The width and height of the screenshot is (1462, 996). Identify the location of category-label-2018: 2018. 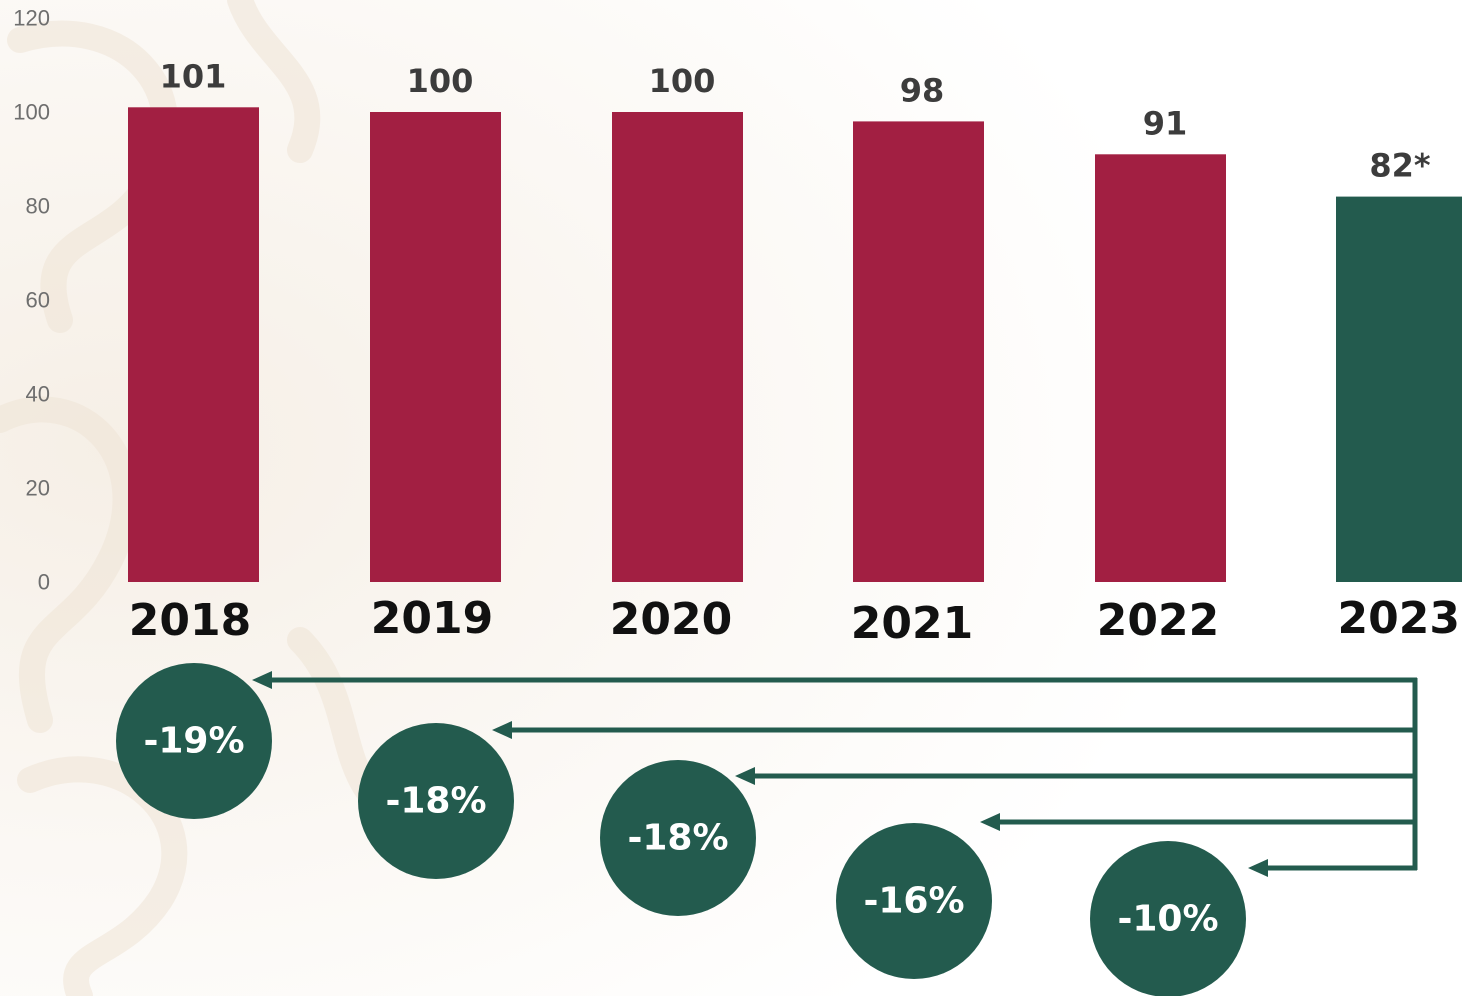
(190, 620).